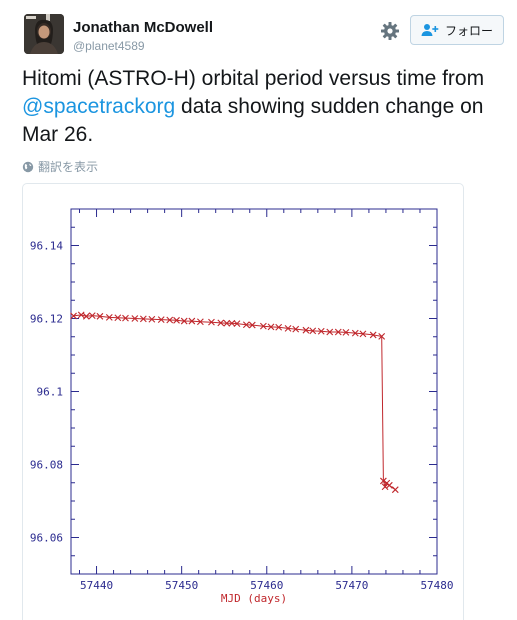 The height and width of the screenshot is (620, 517). What do you see at coordinates (46, 538) in the screenshot?
I see `y-tick-label: 96.06` at bounding box center [46, 538].